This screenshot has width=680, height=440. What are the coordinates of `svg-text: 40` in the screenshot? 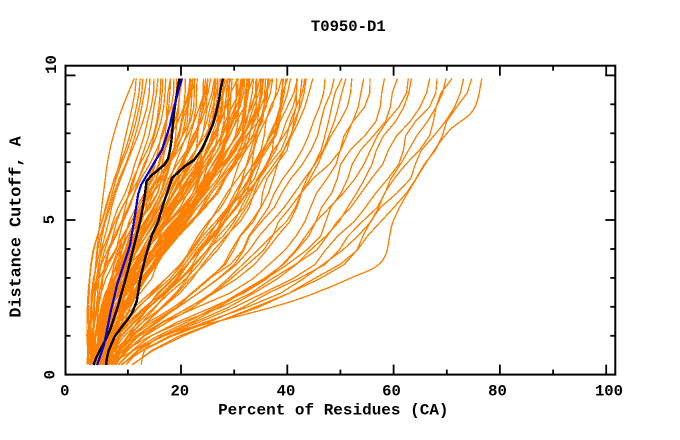 It's located at (286, 392).